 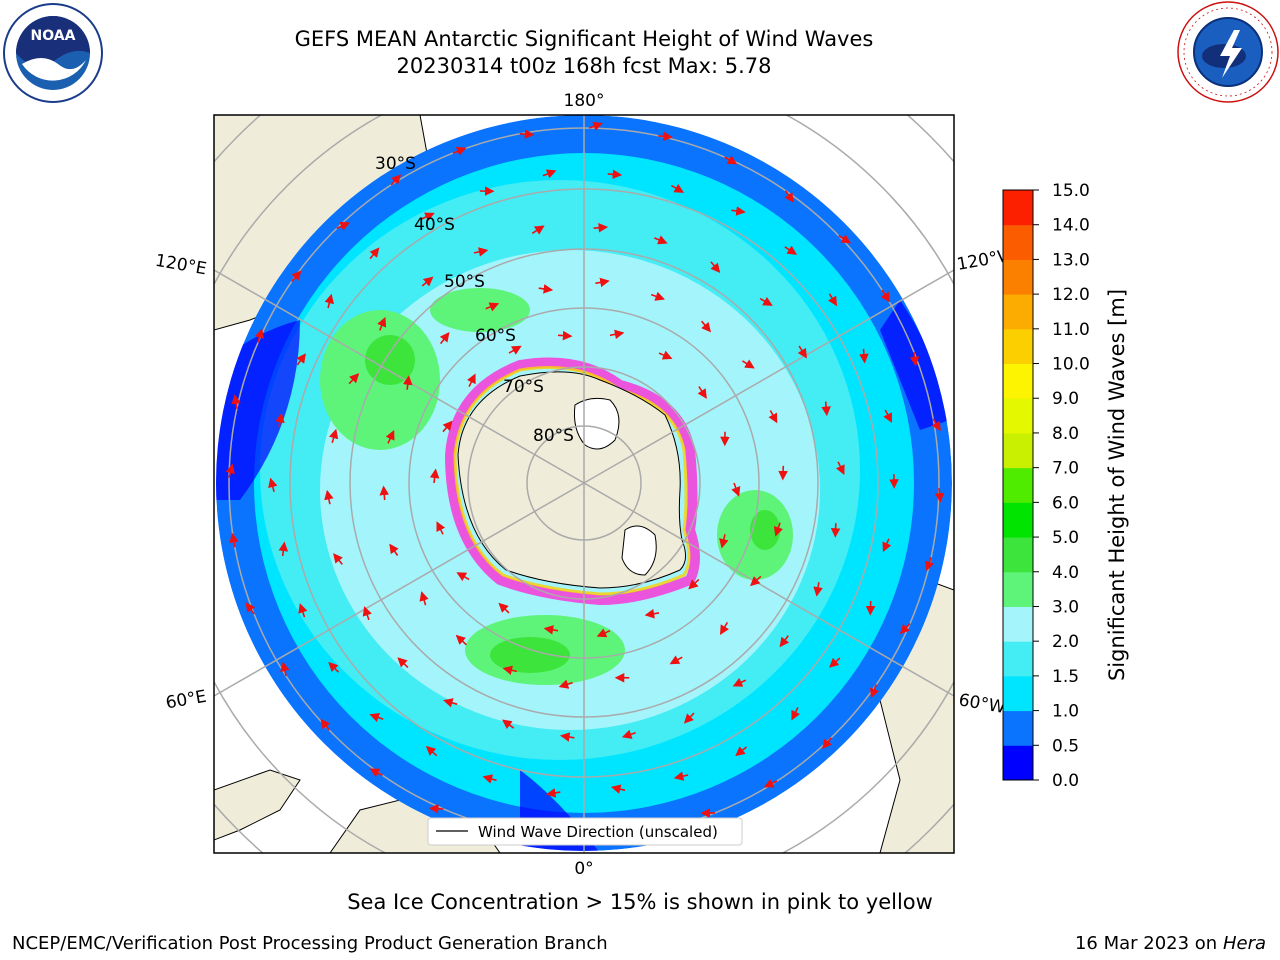 I want to click on svg-text: NOAA, so click(x=53, y=36).